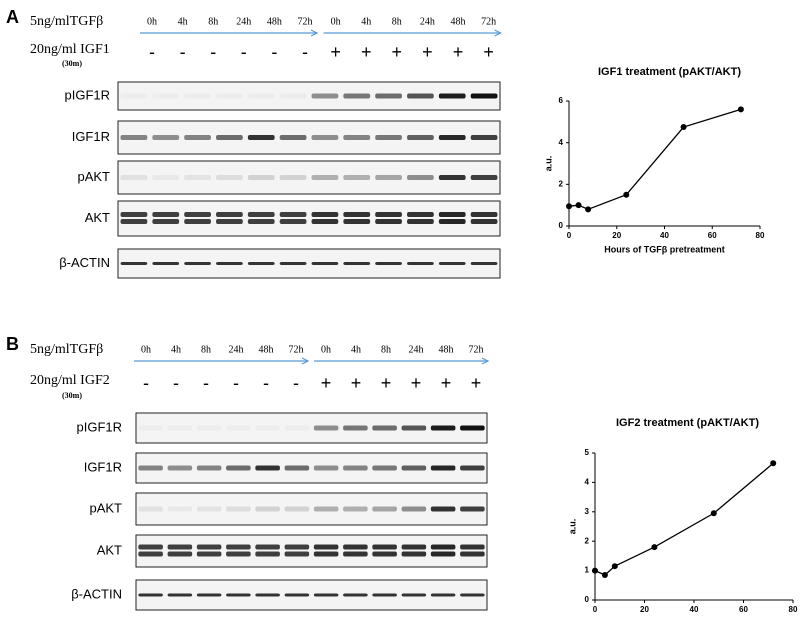 The width and height of the screenshot is (800, 618). I want to click on panel-letter: B, so click(12, 344).